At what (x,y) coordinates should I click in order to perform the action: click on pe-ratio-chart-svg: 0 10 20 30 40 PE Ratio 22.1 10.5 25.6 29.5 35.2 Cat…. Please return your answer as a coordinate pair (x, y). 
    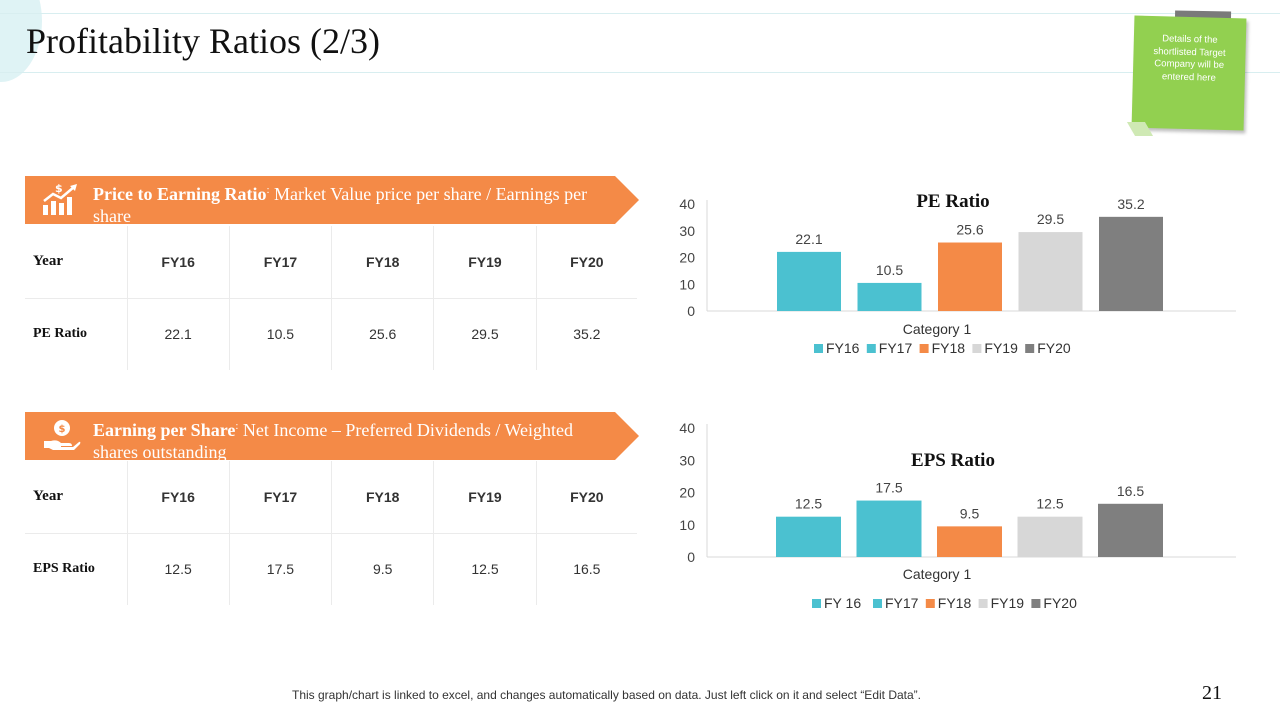
    Looking at the image, I should click on (957, 273).